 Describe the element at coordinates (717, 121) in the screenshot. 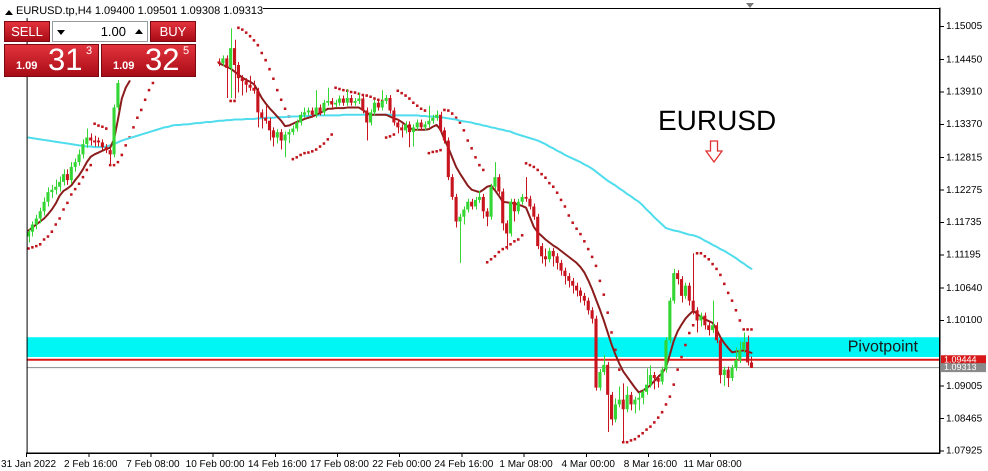

I see `annotation: EURUSD` at that location.